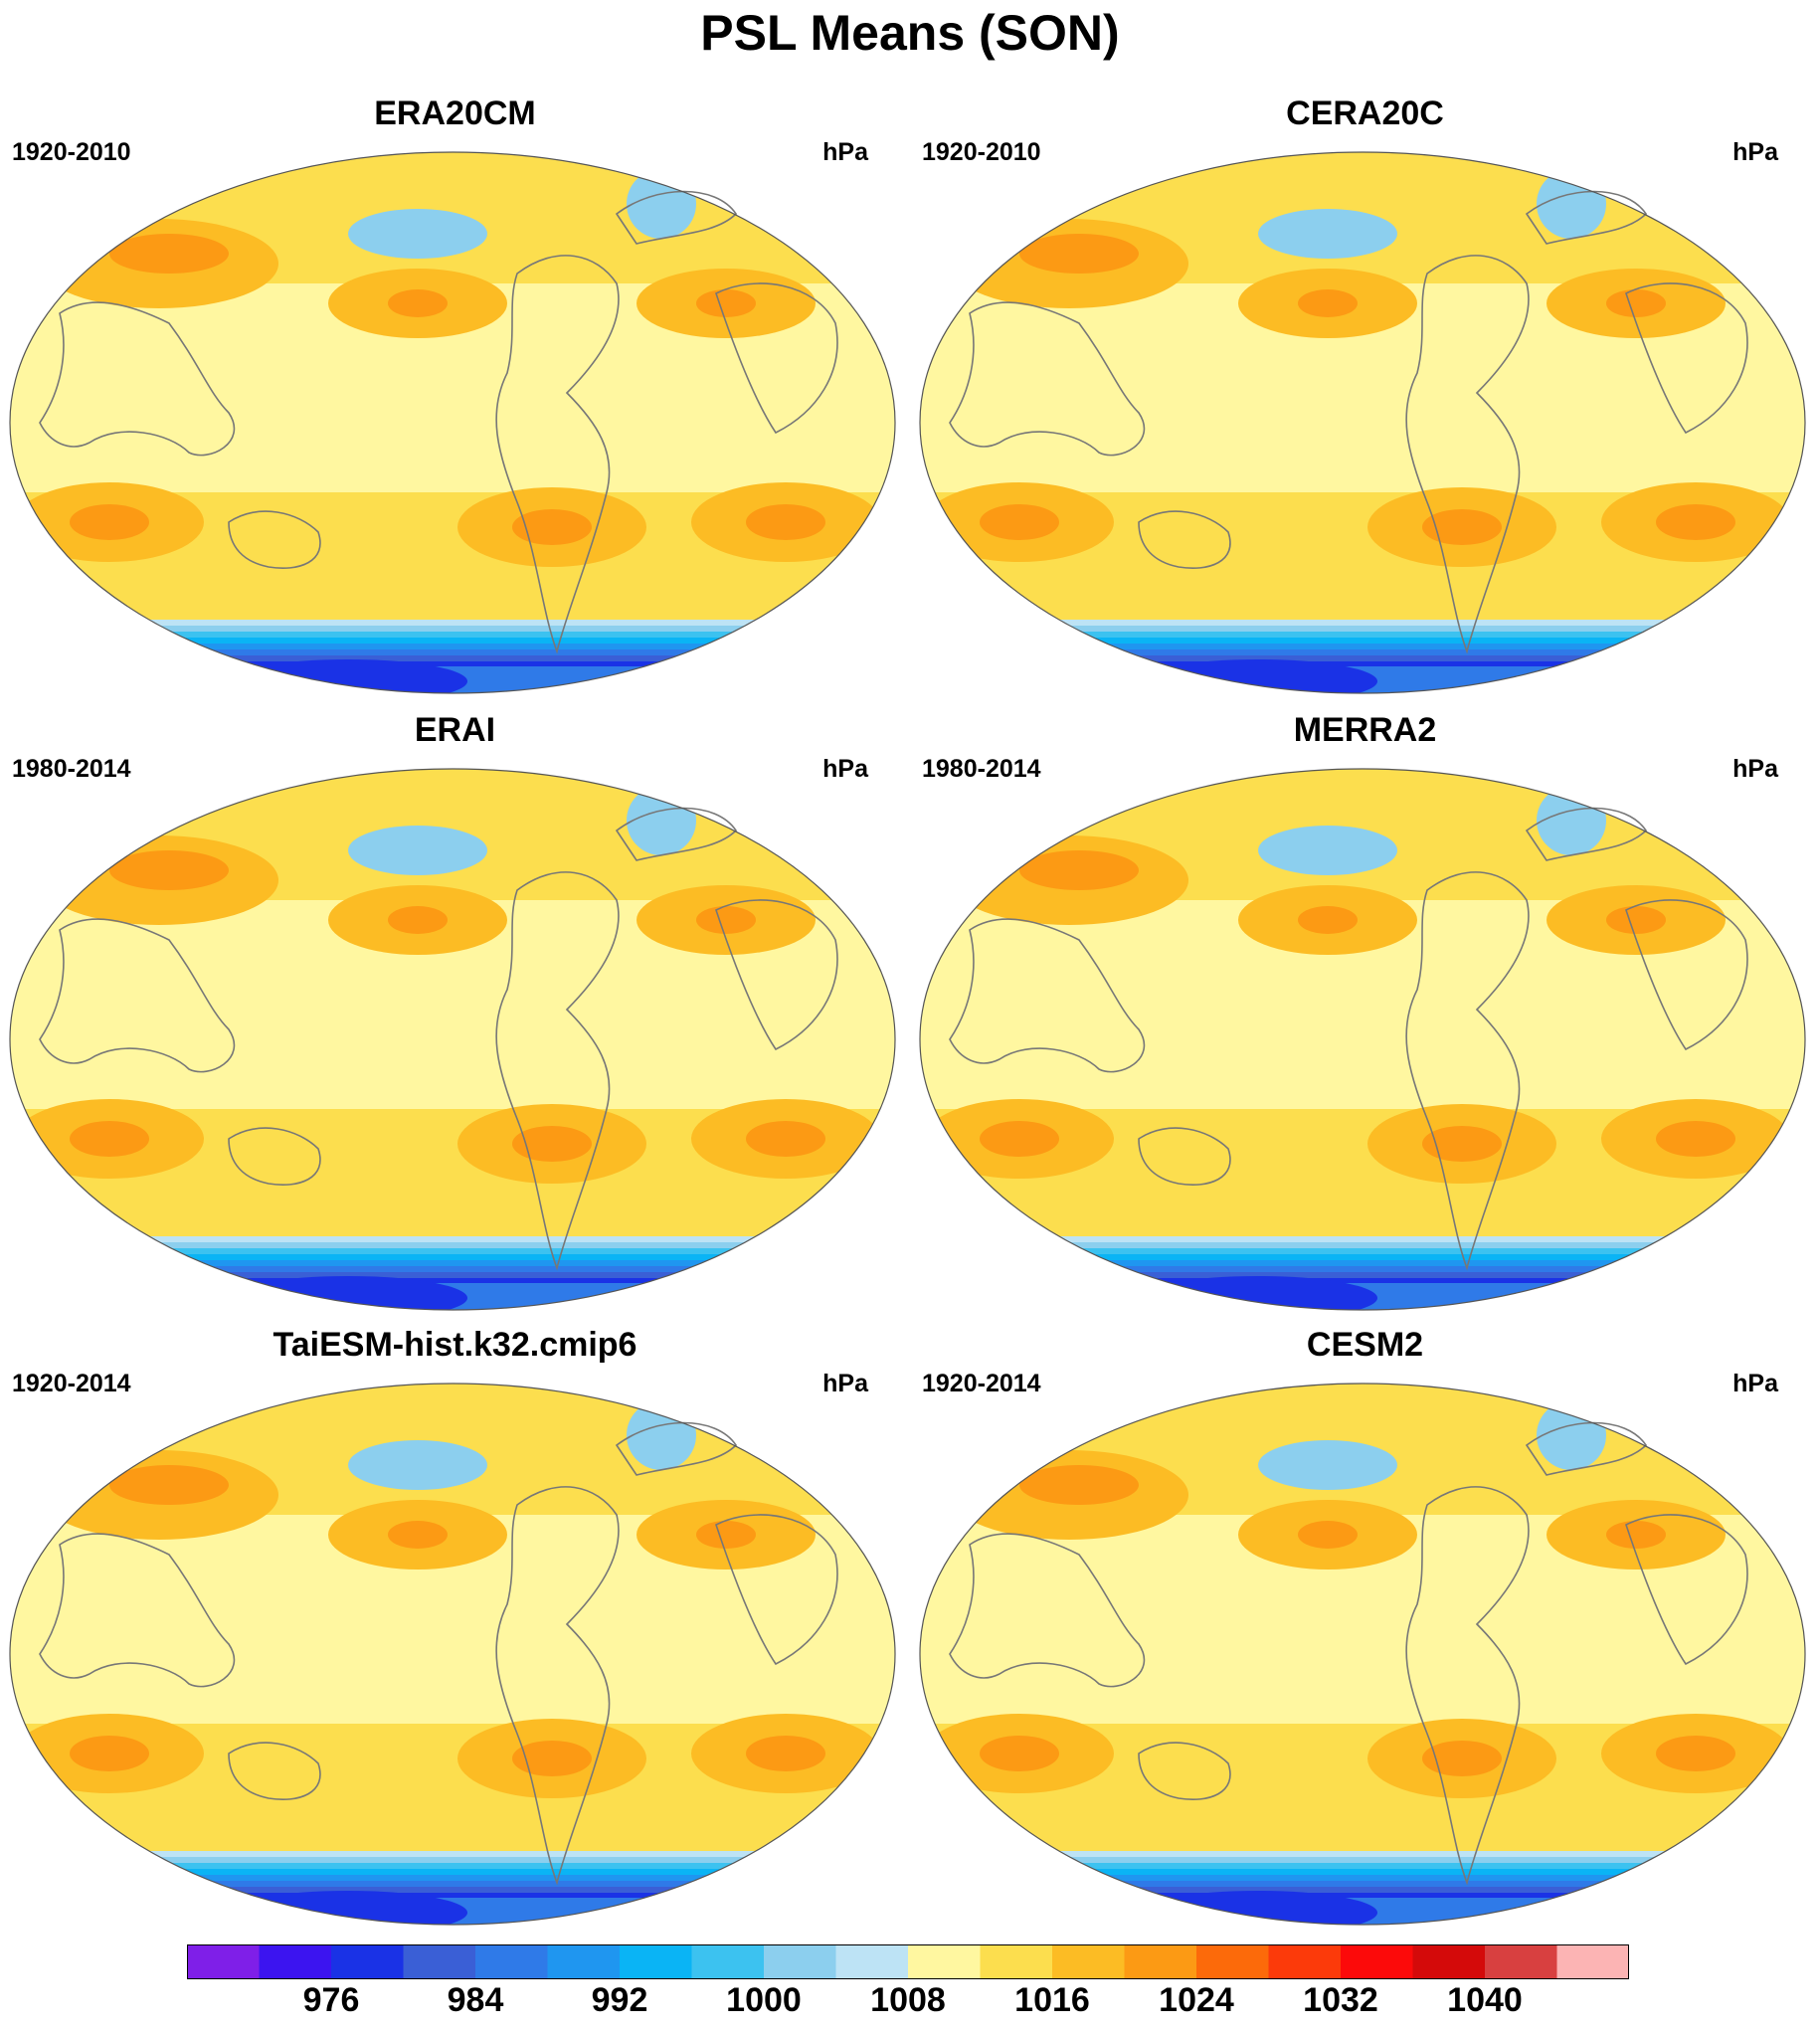 The width and height of the screenshot is (1820, 2032). Describe the element at coordinates (1485, 2000) in the screenshot. I see `colorbar-tick-label: 1040` at that location.